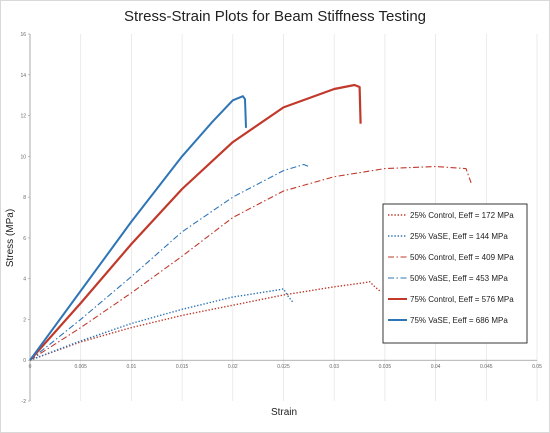 The height and width of the screenshot is (433, 550). What do you see at coordinates (24, 402) in the screenshot?
I see `y-tick-label: -2` at bounding box center [24, 402].